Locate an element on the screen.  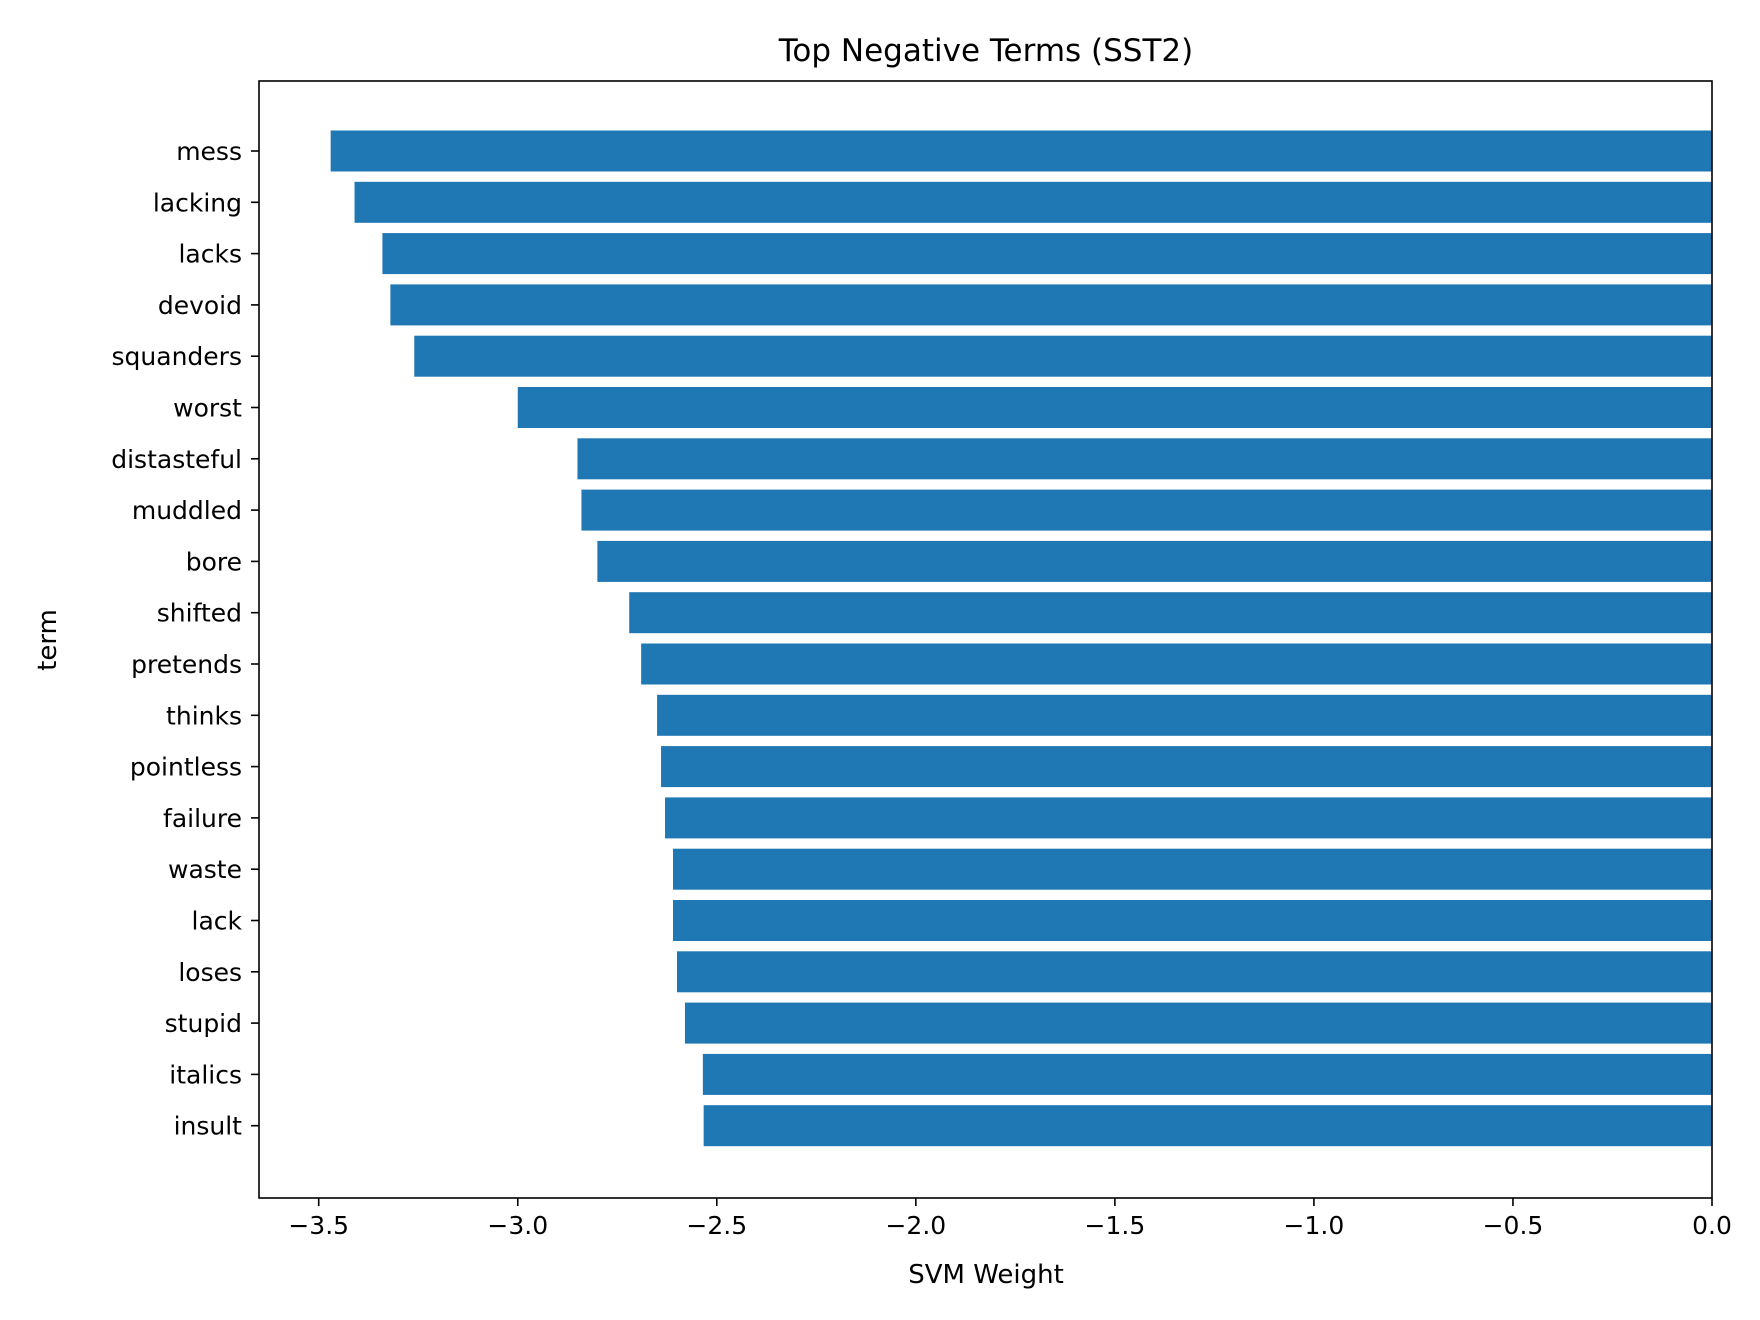
x-tick-label: −0.5 is located at coordinates (1513, 1225).